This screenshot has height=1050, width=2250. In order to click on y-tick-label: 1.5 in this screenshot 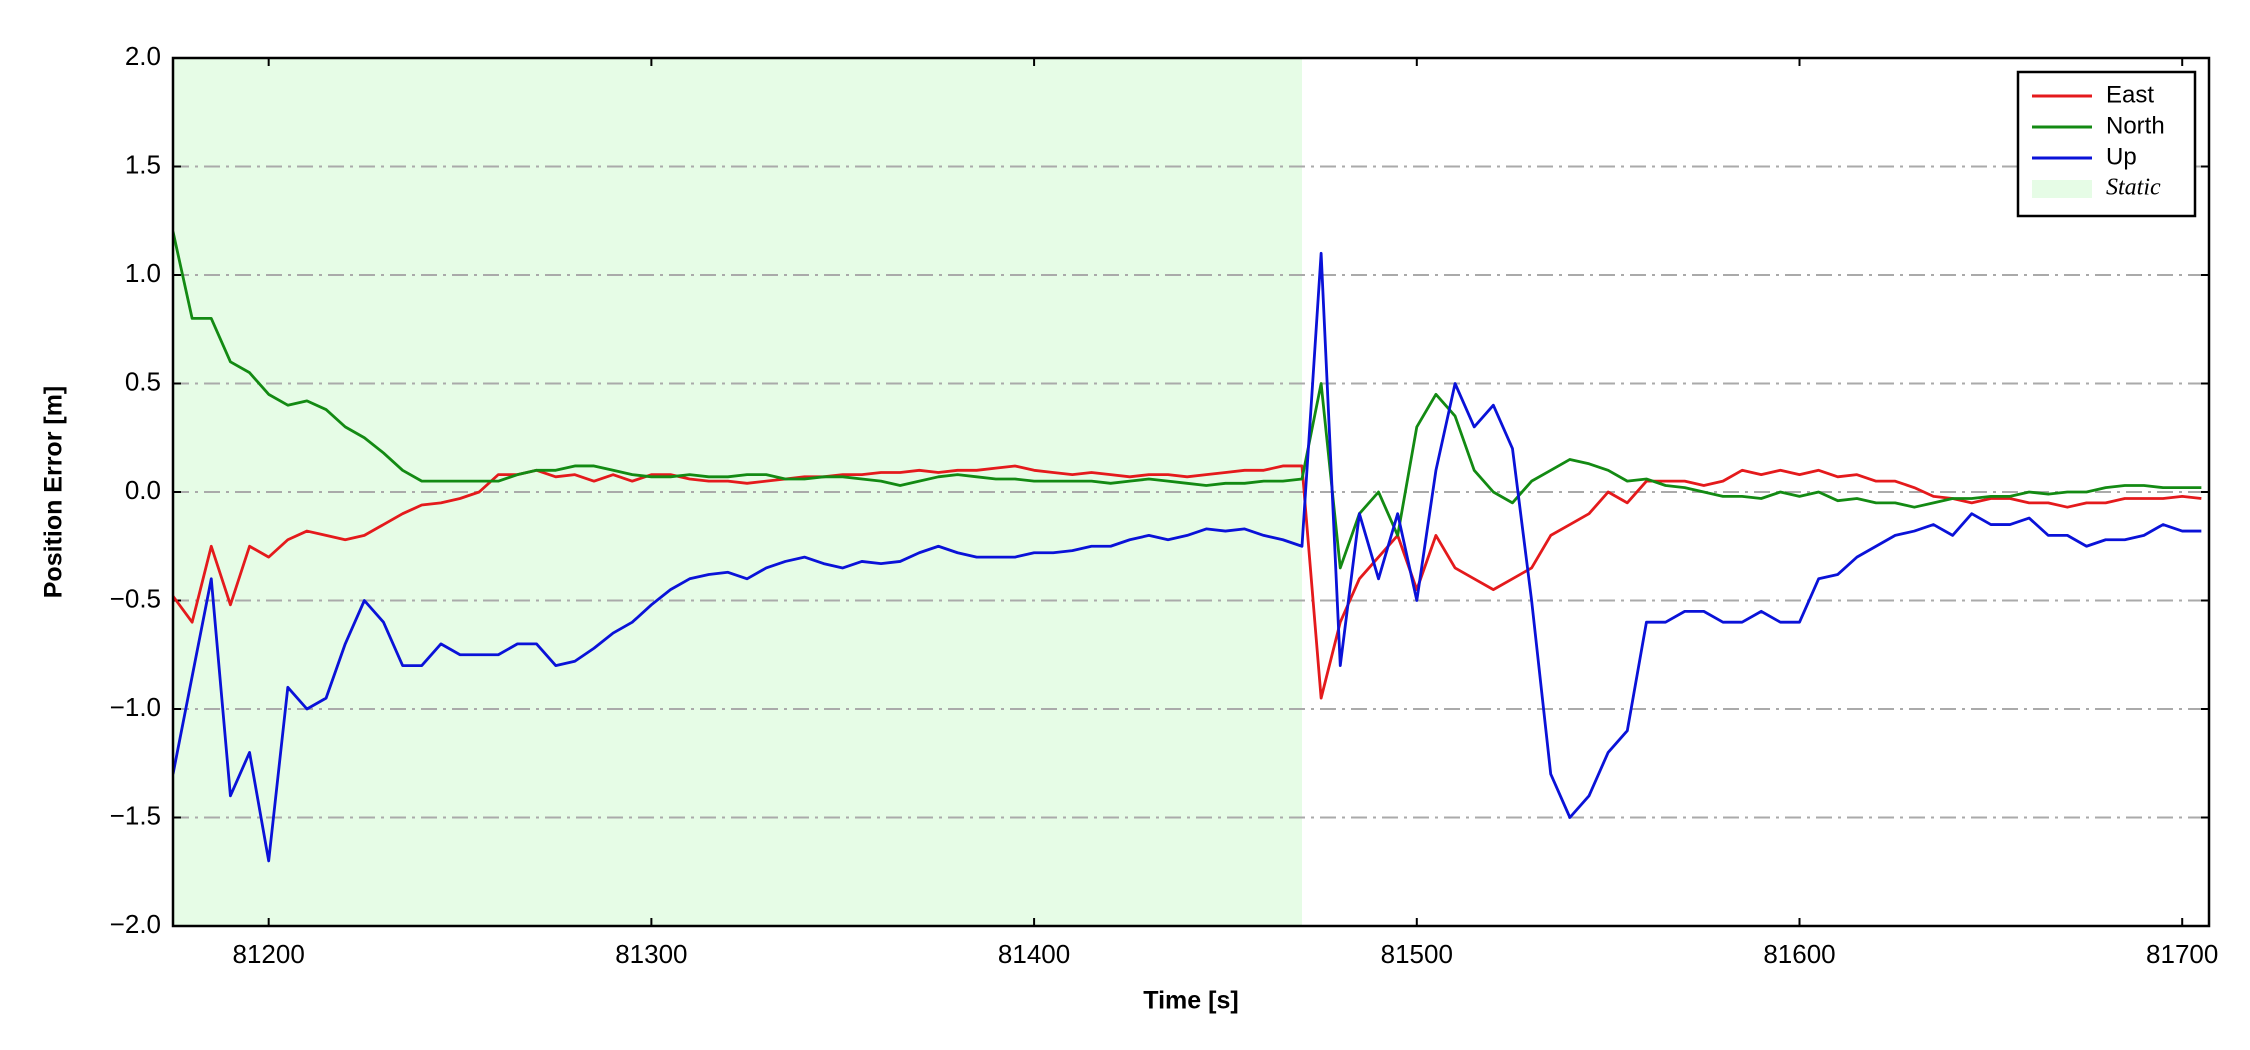, I will do `click(143, 164)`.